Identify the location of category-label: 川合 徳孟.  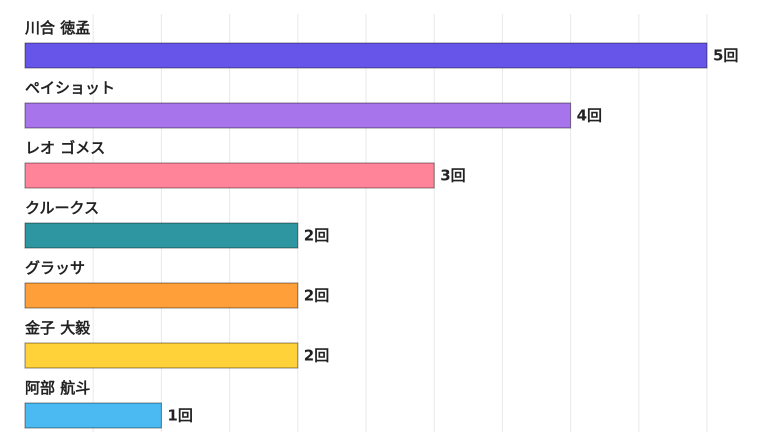
(57, 28).